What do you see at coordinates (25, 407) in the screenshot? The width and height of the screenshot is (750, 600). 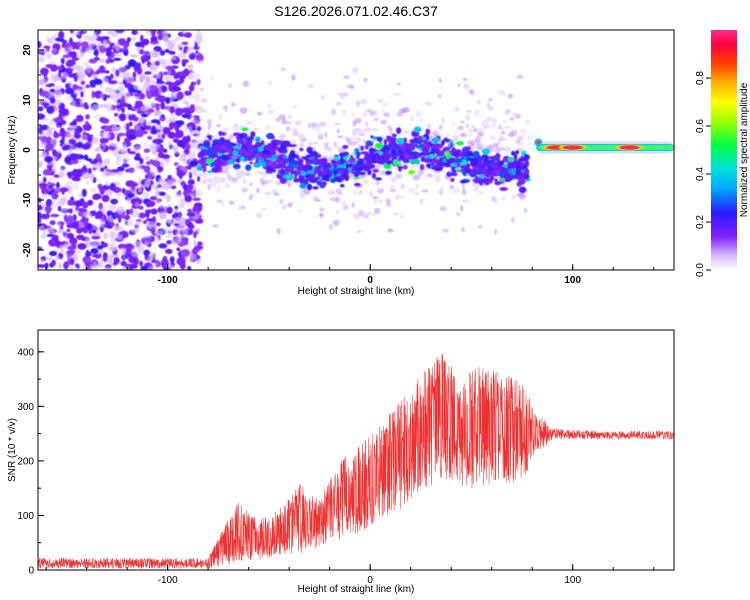 I see `y-tick-label: 300` at bounding box center [25, 407].